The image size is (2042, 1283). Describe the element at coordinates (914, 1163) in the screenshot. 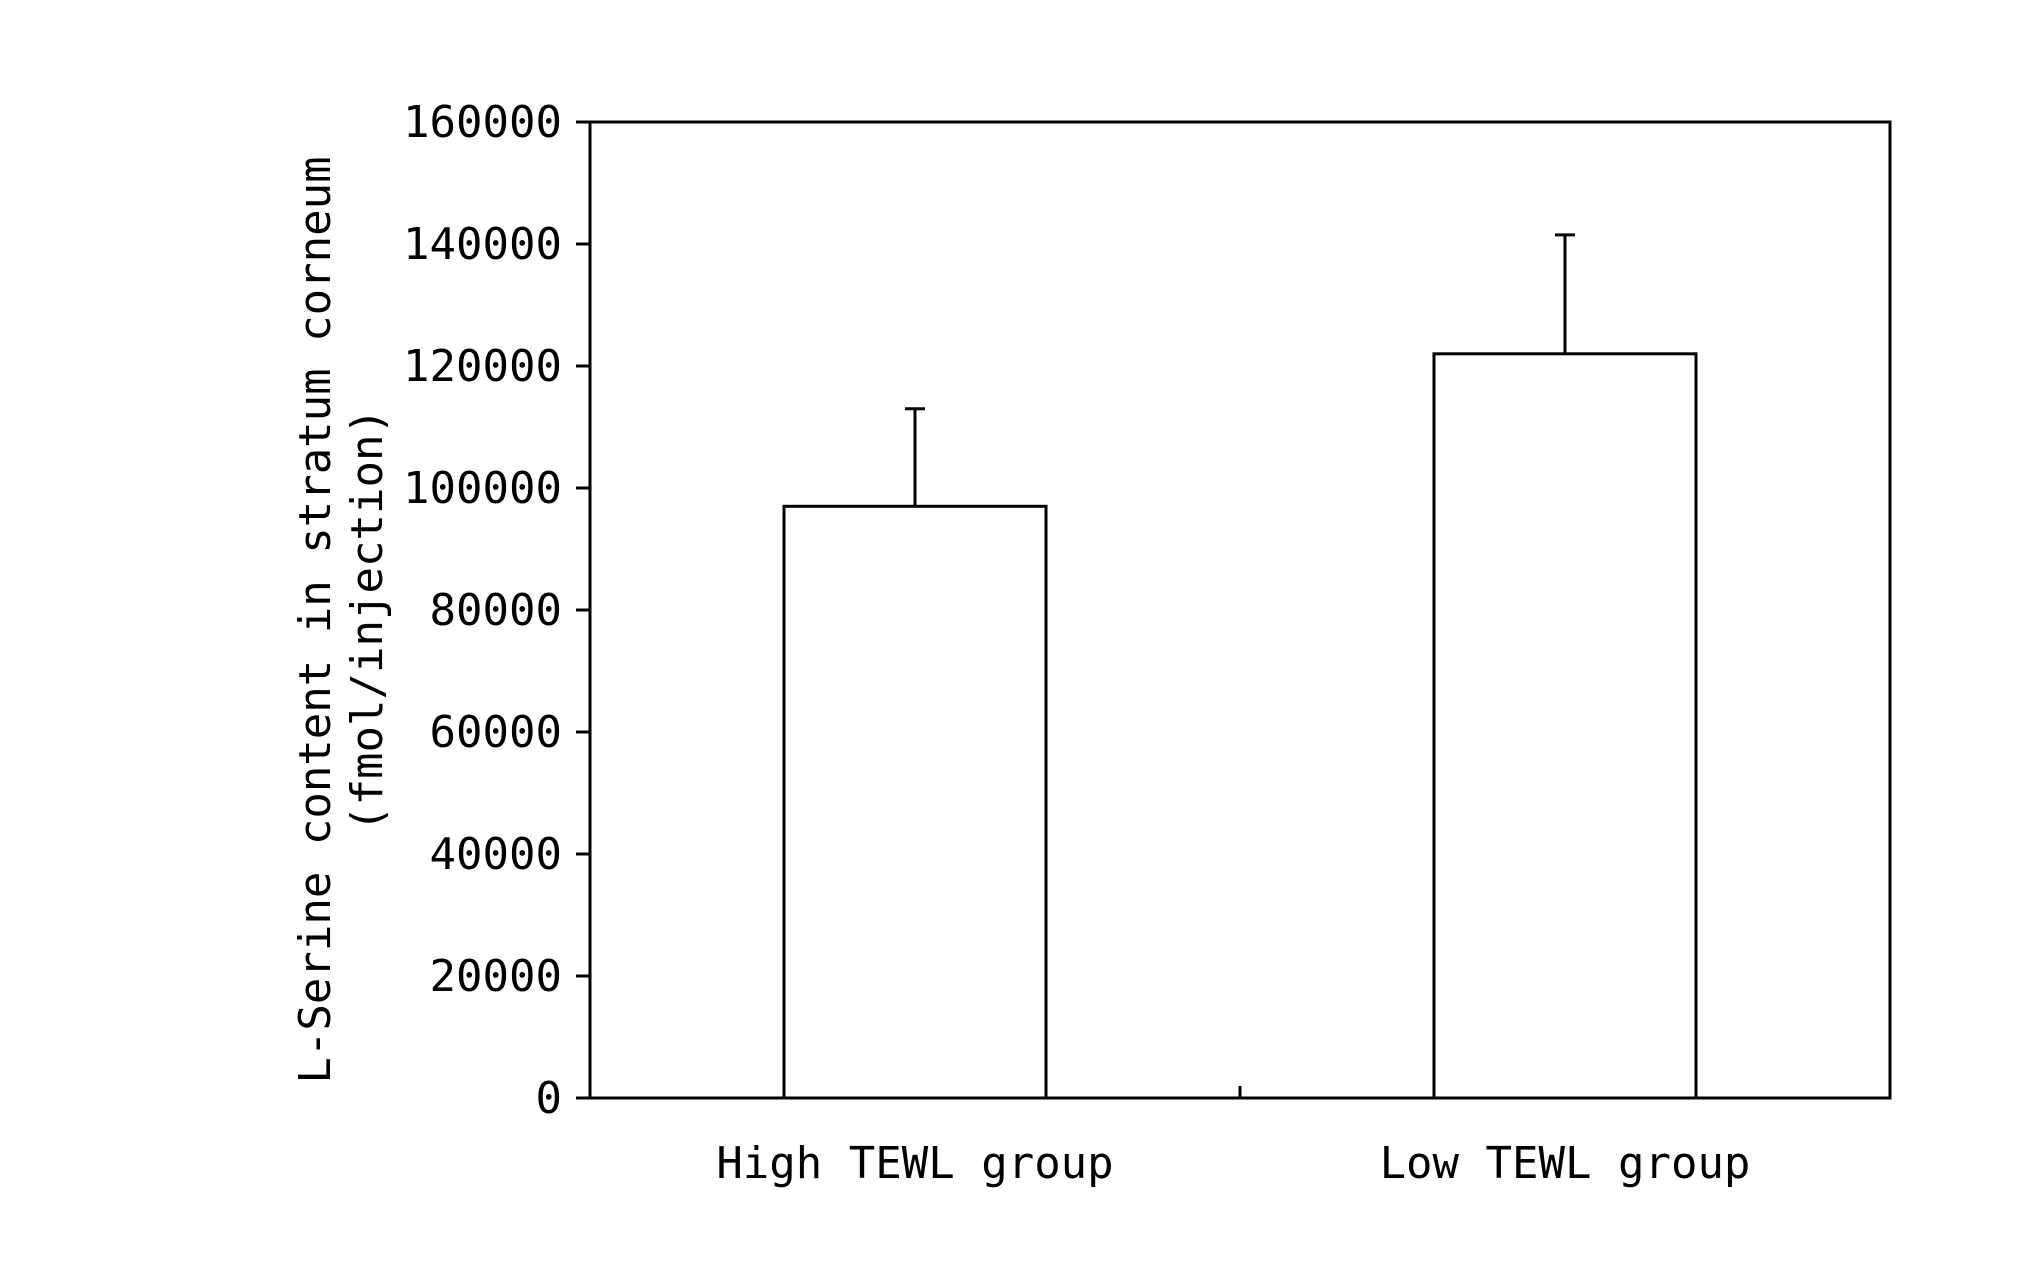

I see `x-category-label: High TEWL group` at that location.